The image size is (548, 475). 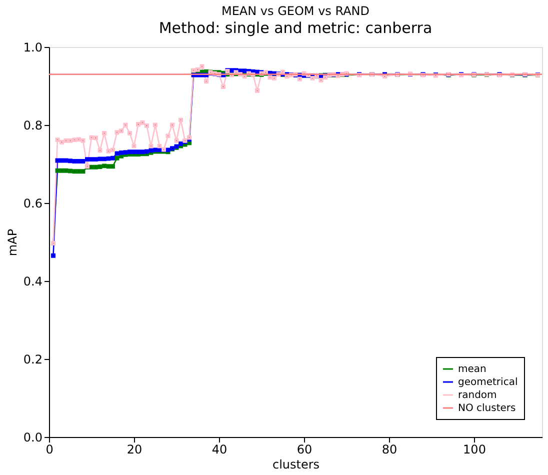 I want to click on y-axis-title: mAP, so click(x=12, y=242).